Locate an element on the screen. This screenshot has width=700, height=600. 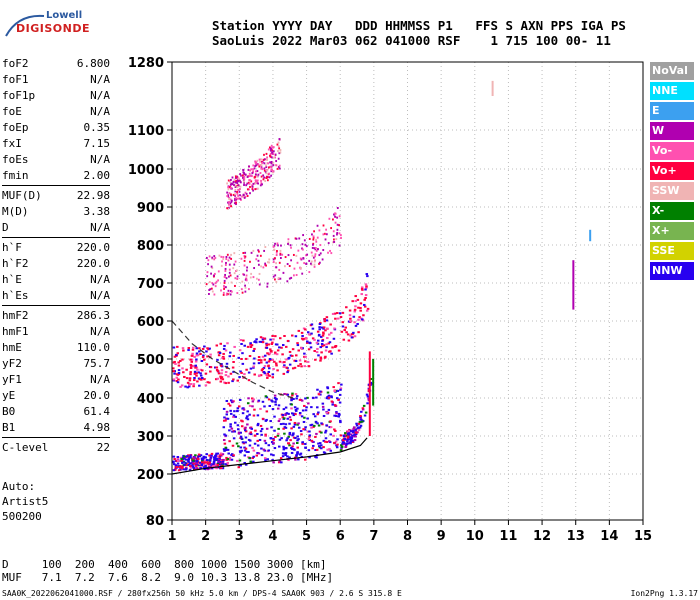
param-name: fxI is located at coordinates (12, 143).